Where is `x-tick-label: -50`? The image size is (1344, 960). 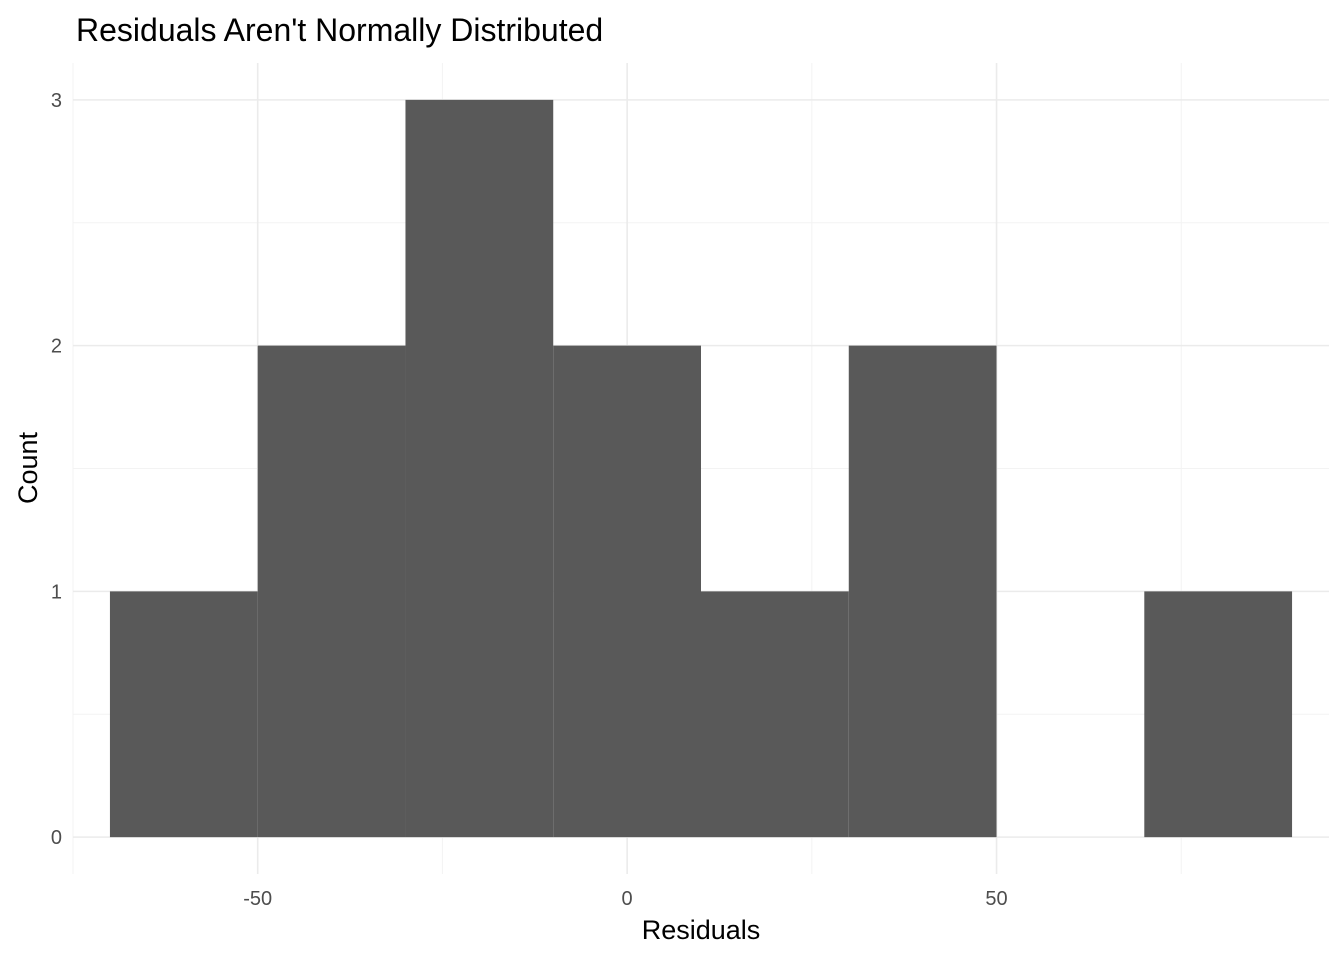 x-tick-label: -50 is located at coordinates (257, 899).